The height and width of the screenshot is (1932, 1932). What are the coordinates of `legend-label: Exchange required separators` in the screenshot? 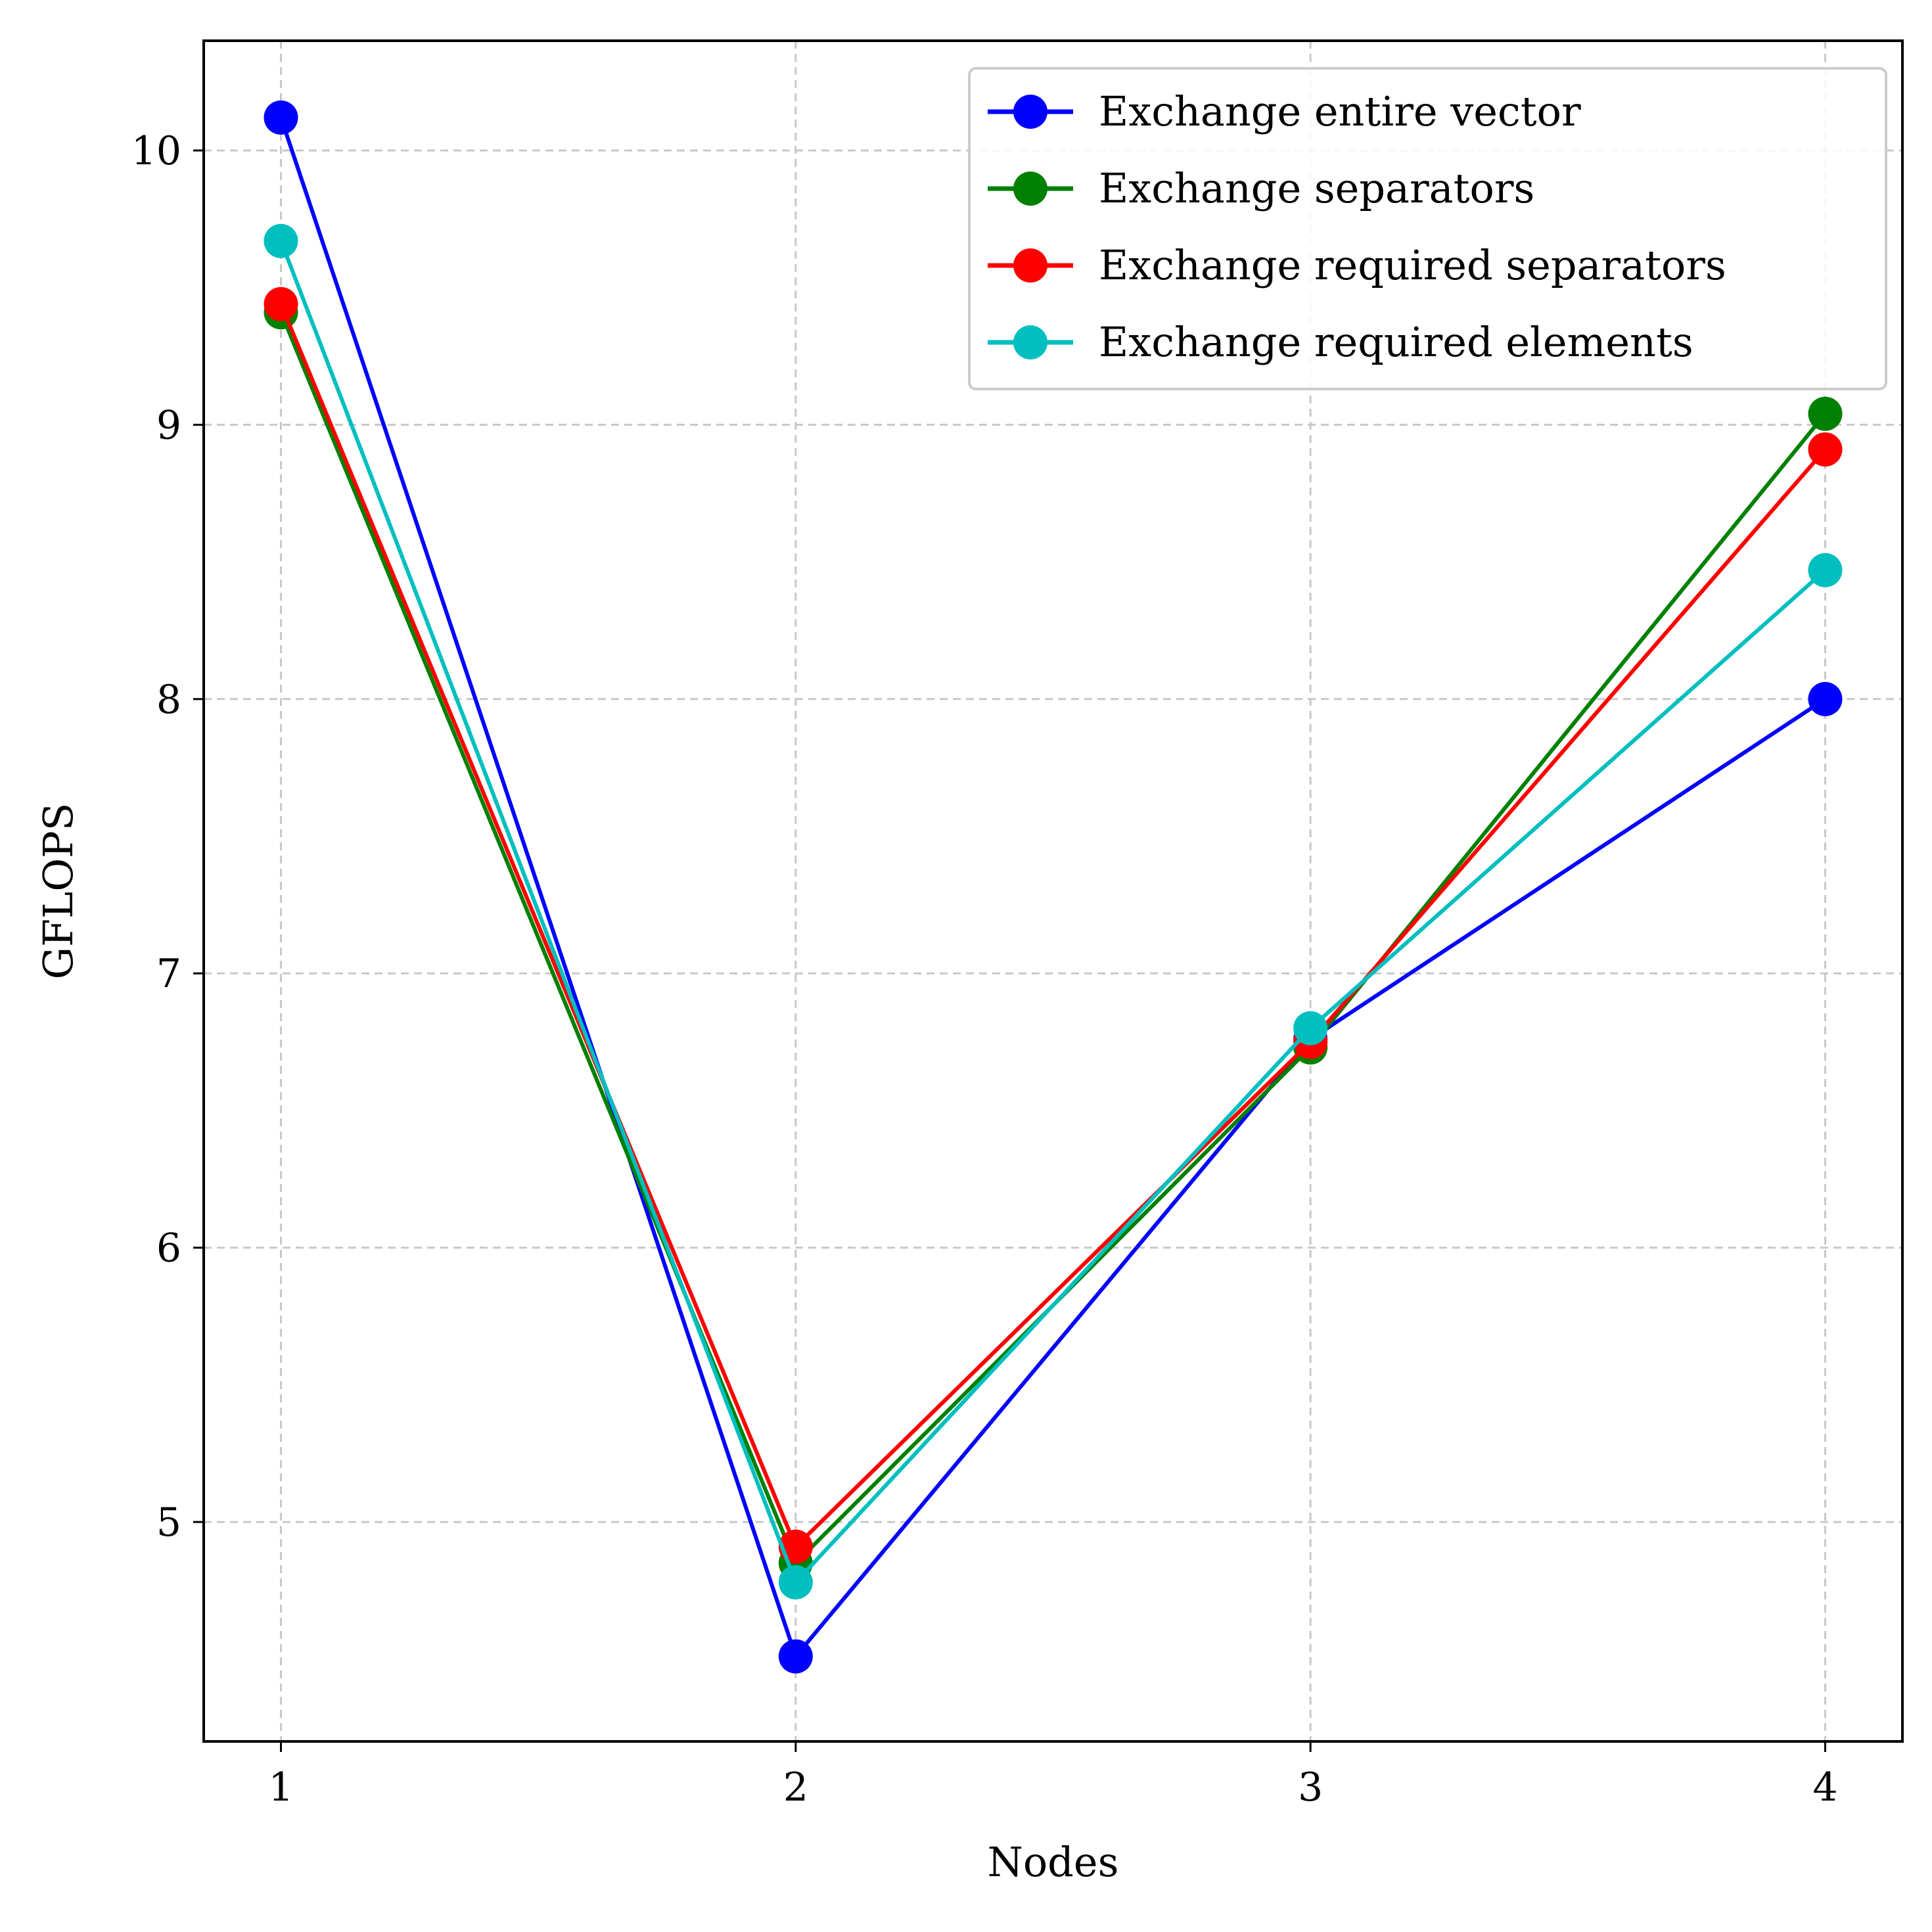 It's located at (1412, 265).